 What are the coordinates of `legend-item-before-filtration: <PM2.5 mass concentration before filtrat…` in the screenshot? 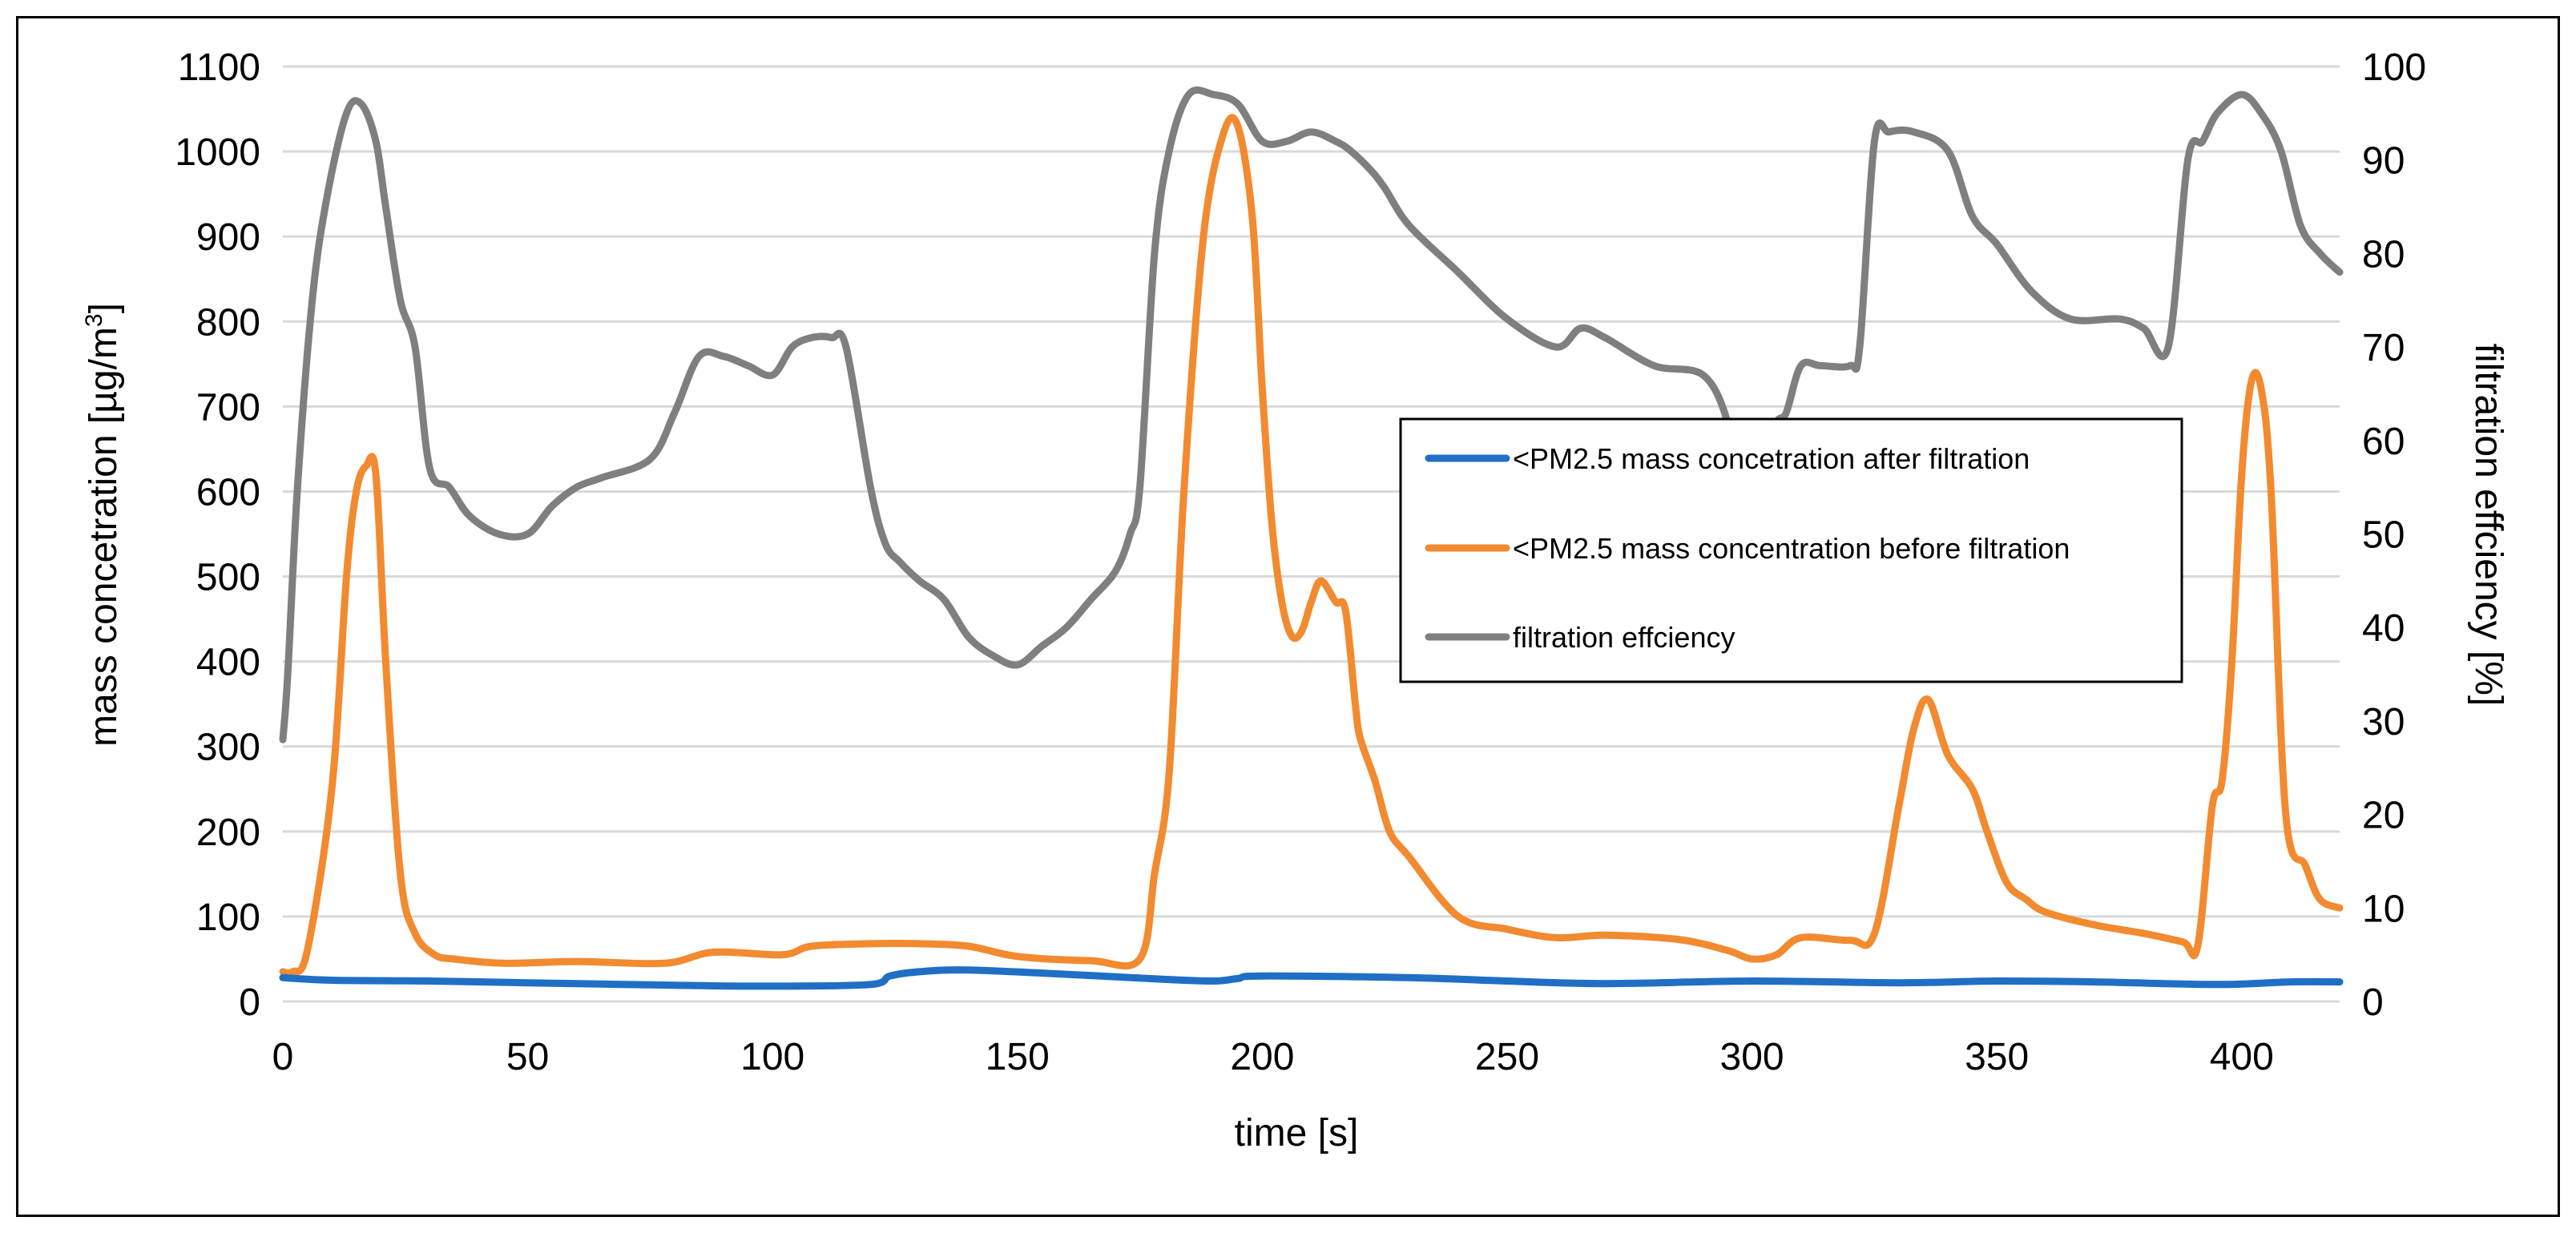 It's located at (1747, 548).